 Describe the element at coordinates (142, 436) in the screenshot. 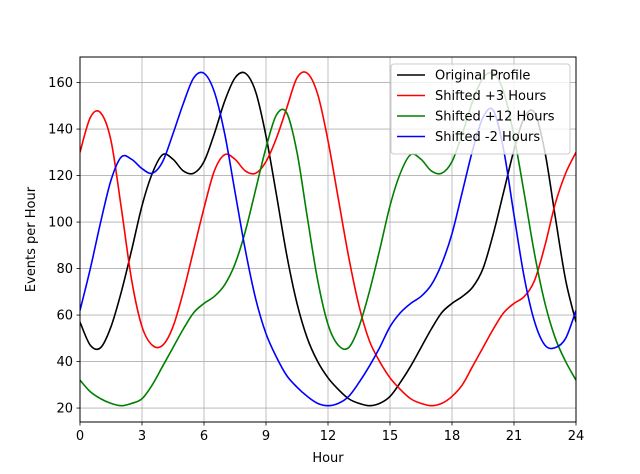

I see `x-tick-label: 3` at that location.